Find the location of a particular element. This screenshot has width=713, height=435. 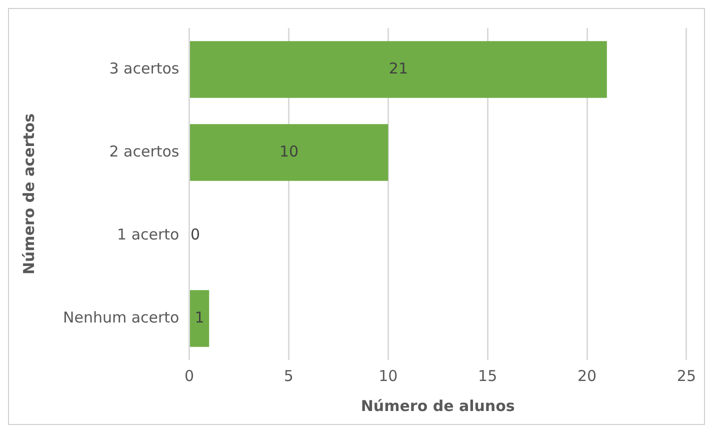

x-axis-title: Número de alunos is located at coordinates (437, 405).